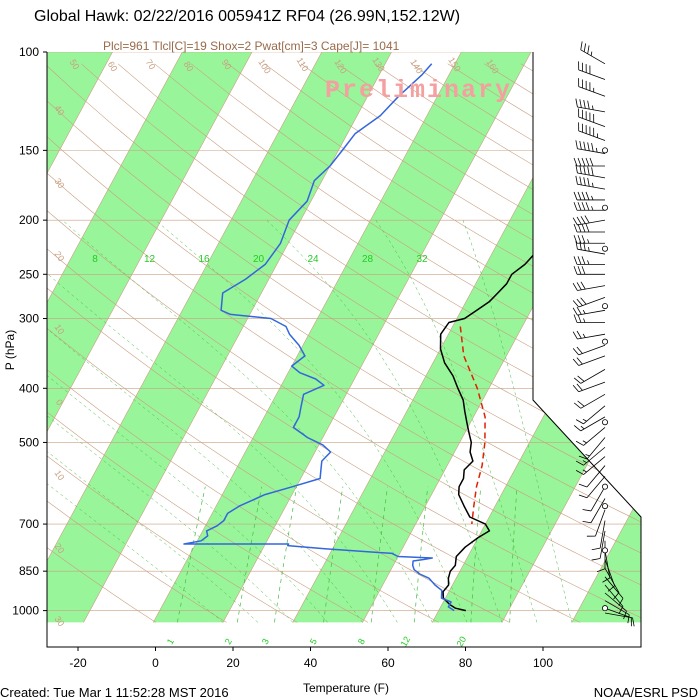 The height and width of the screenshot is (700, 700). I want to click on mixing-ratio-label: 12, so click(150, 259).